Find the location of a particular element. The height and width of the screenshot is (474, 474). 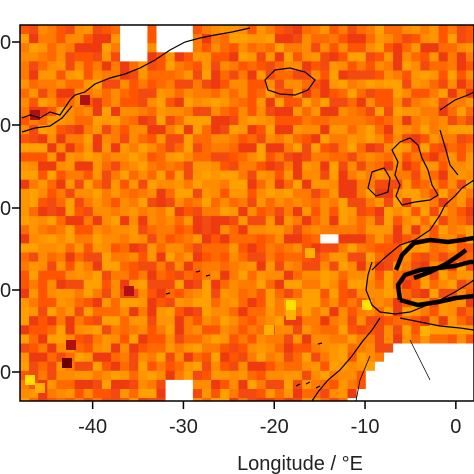

greenland-coast is located at coordinates (136, 73).